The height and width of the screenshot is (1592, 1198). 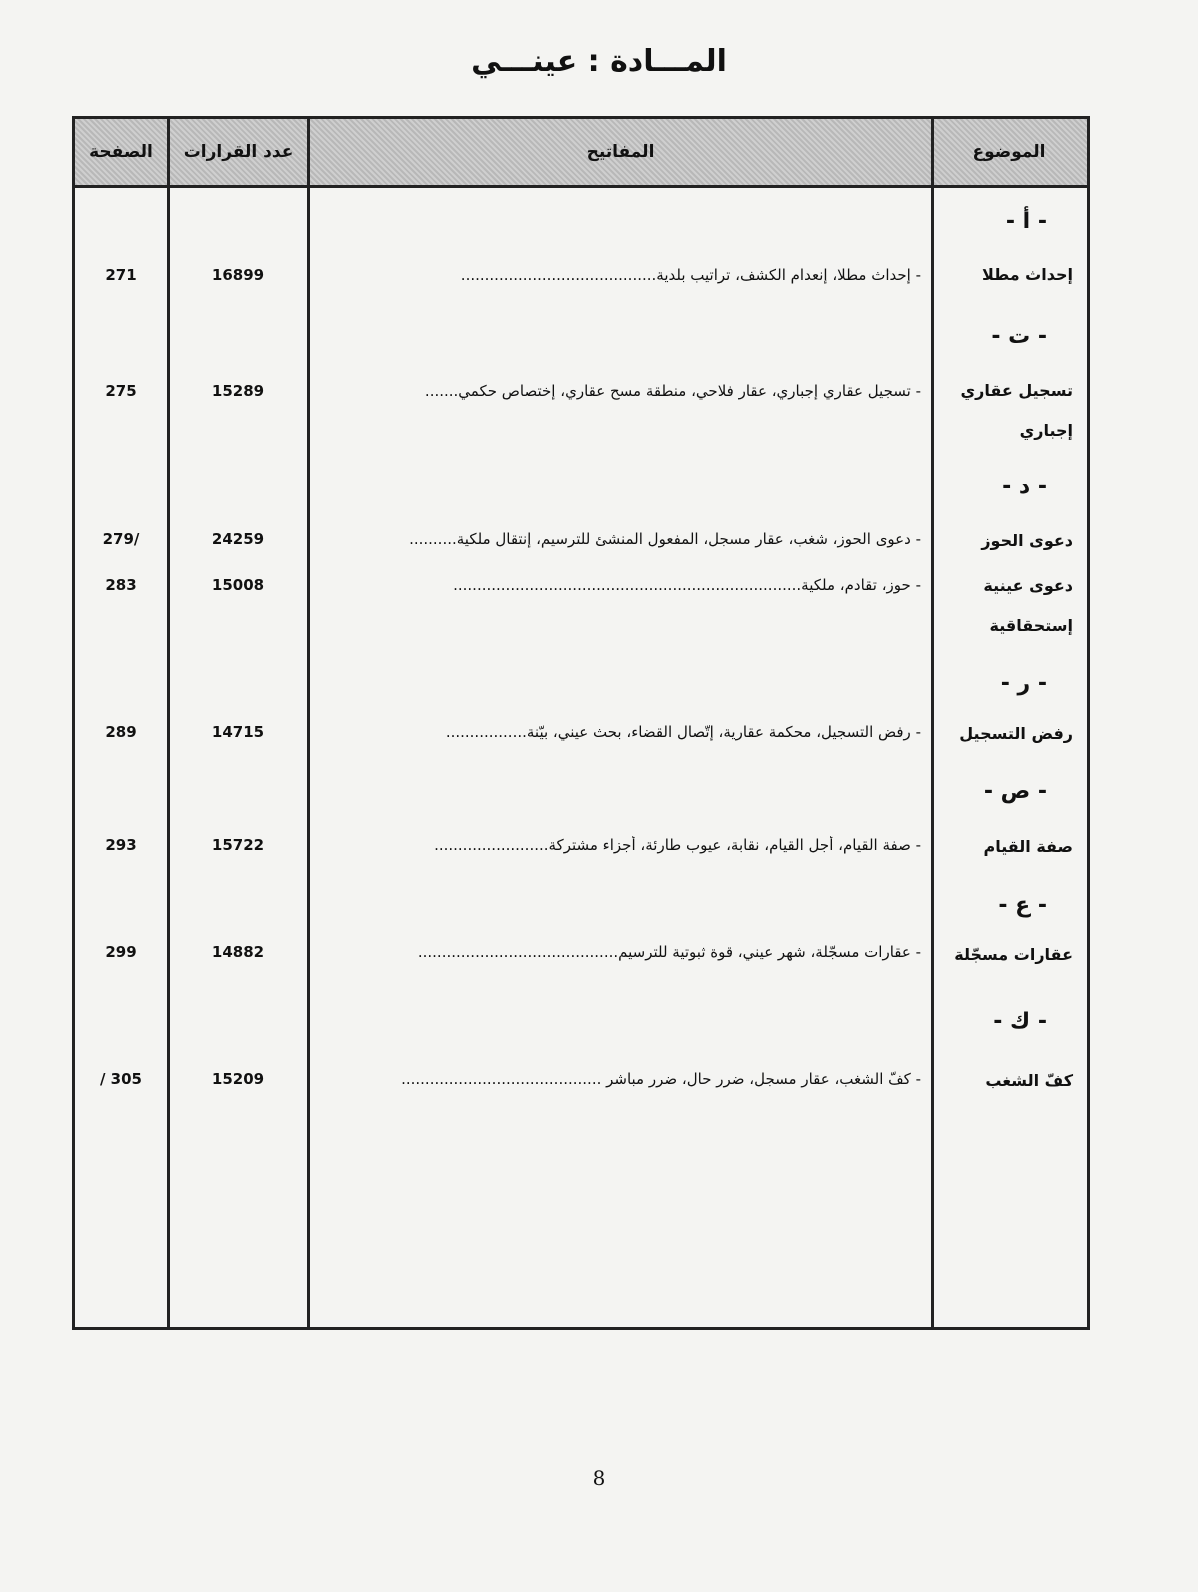 What do you see at coordinates (121, 391) in the screenshot?
I see `page-ref: 275` at bounding box center [121, 391].